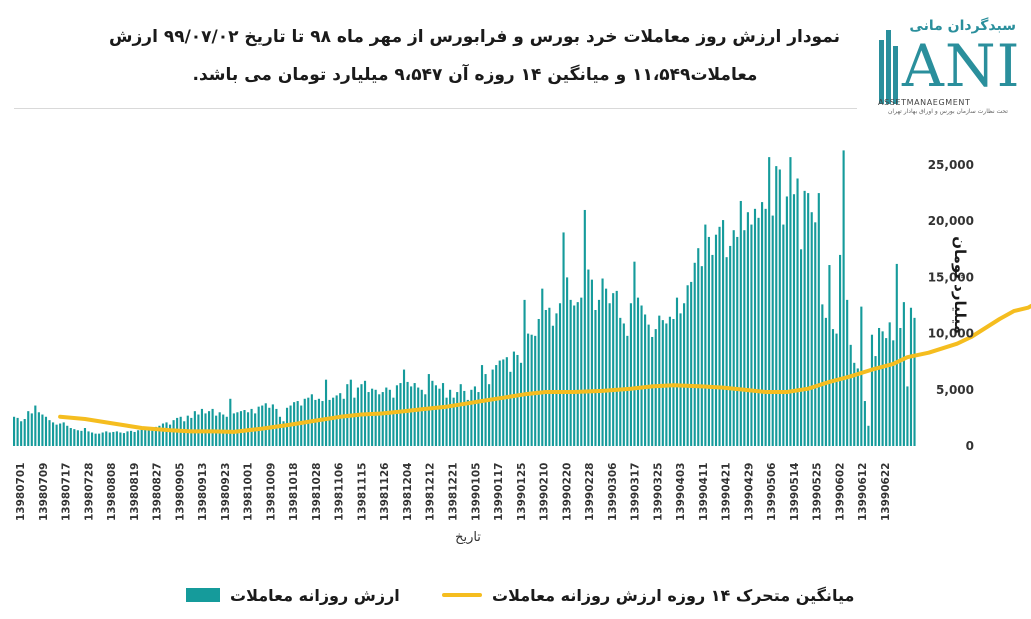  What do you see at coordinates (681, 492) in the screenshot?
I see `x-tick-label: 13990403` at bounding box center [681, 492].